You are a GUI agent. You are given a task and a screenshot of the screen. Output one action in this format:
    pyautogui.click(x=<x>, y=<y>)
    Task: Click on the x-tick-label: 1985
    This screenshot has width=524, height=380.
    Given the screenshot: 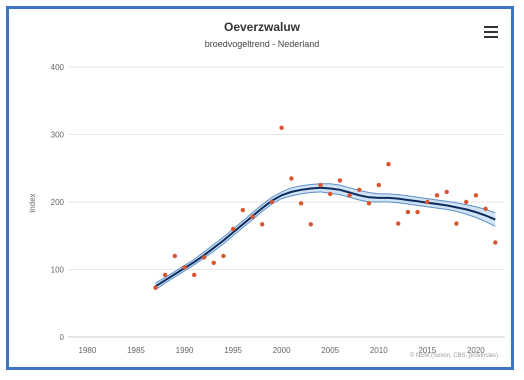 What is the action you would take?
    pyautogui.click(x=136, y=350)
    